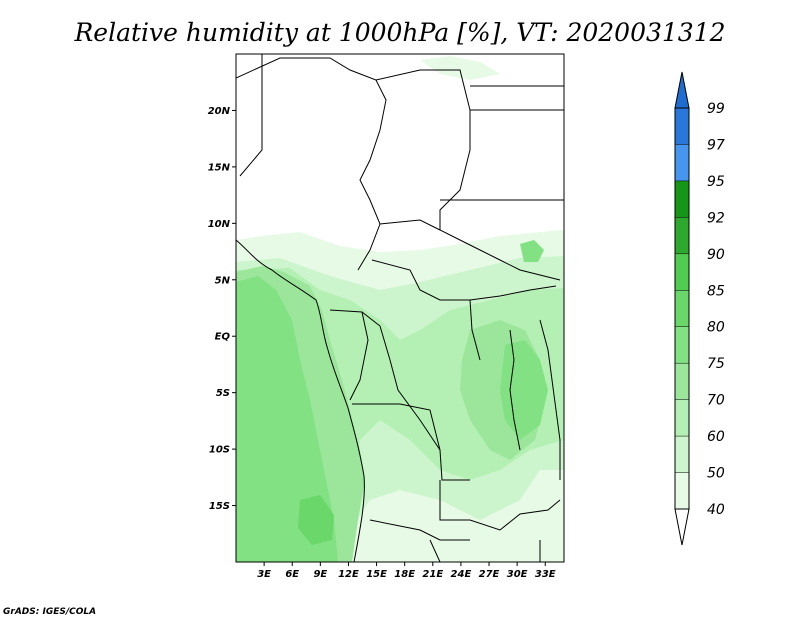 This screenshot has width=800, height=618. I want to click on lon-tick-label: 15E, so click(376, 574).